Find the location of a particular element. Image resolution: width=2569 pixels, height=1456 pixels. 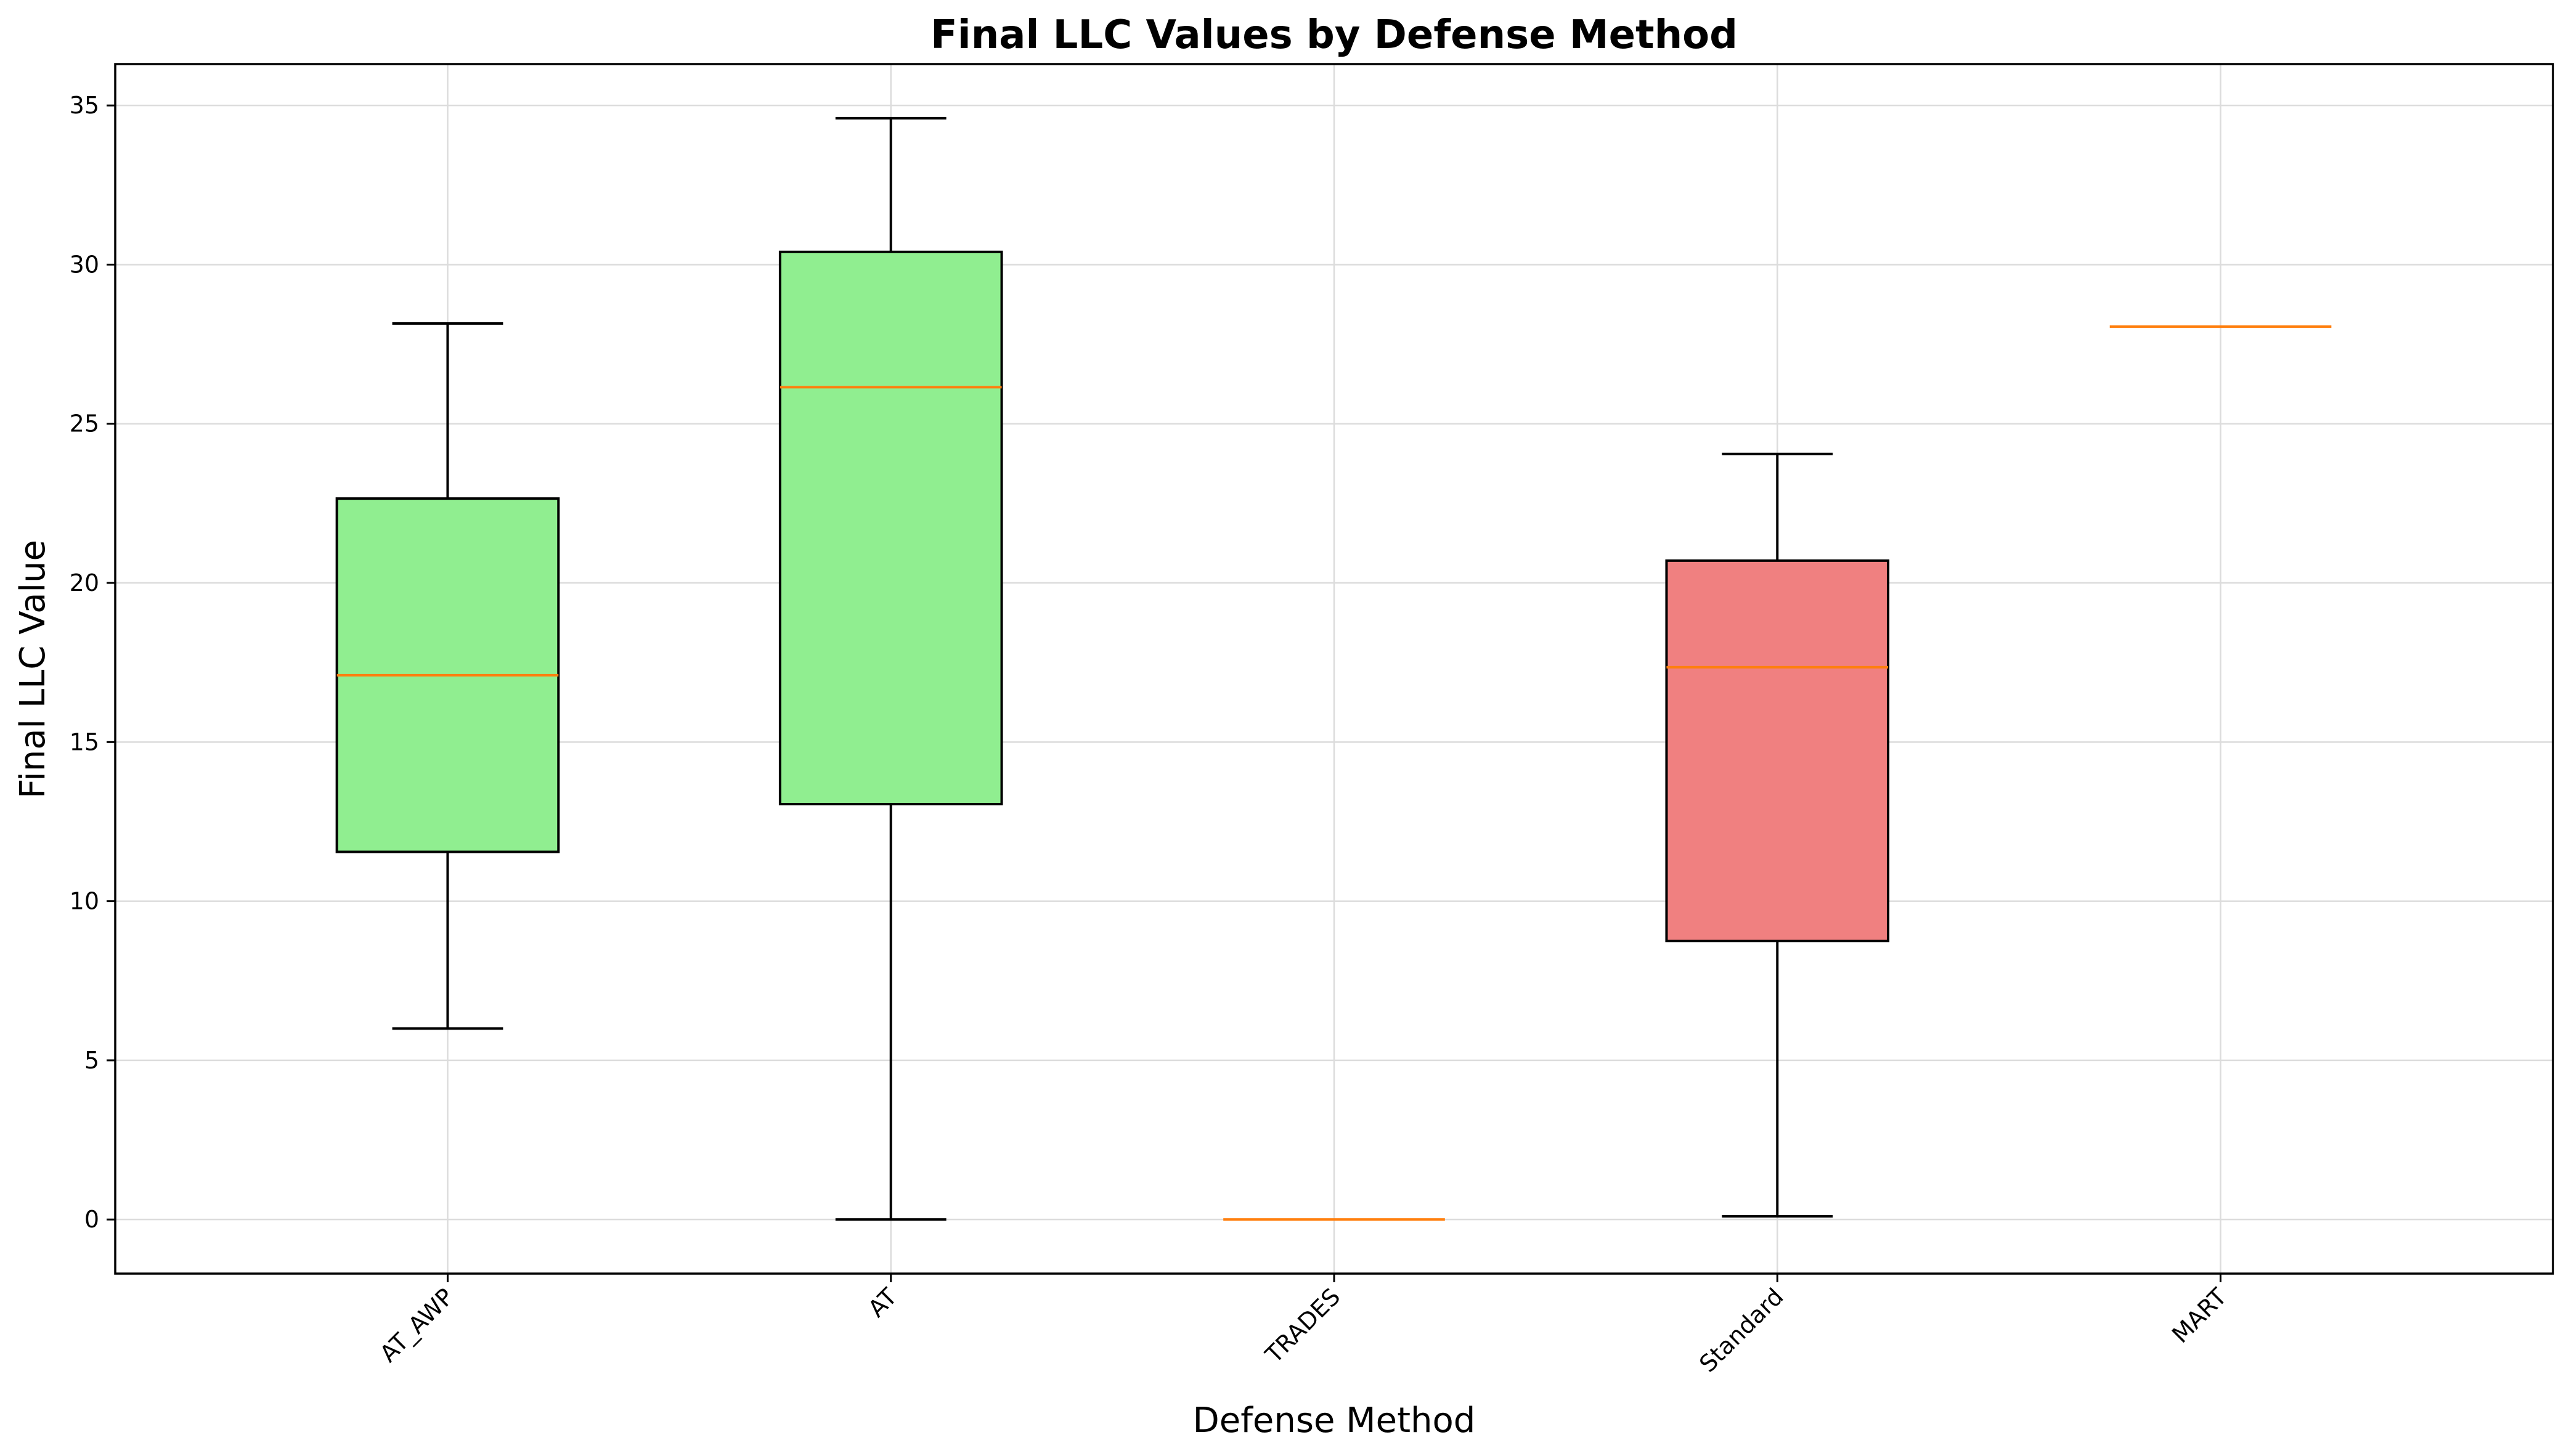

y-tick-label: 15 is located at coordinates (84, 741).